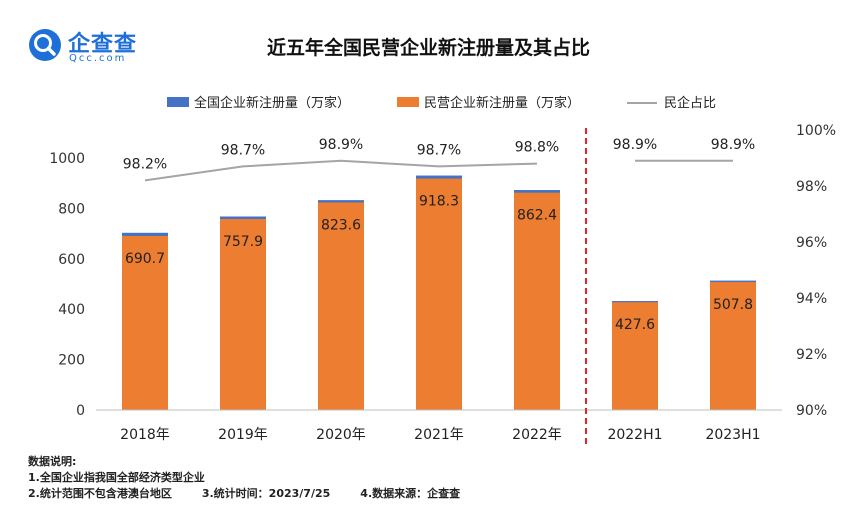 The height and width of the screenshot is (524, 857). I want to click on bar-value-label: 757.9, so click(243, 242).